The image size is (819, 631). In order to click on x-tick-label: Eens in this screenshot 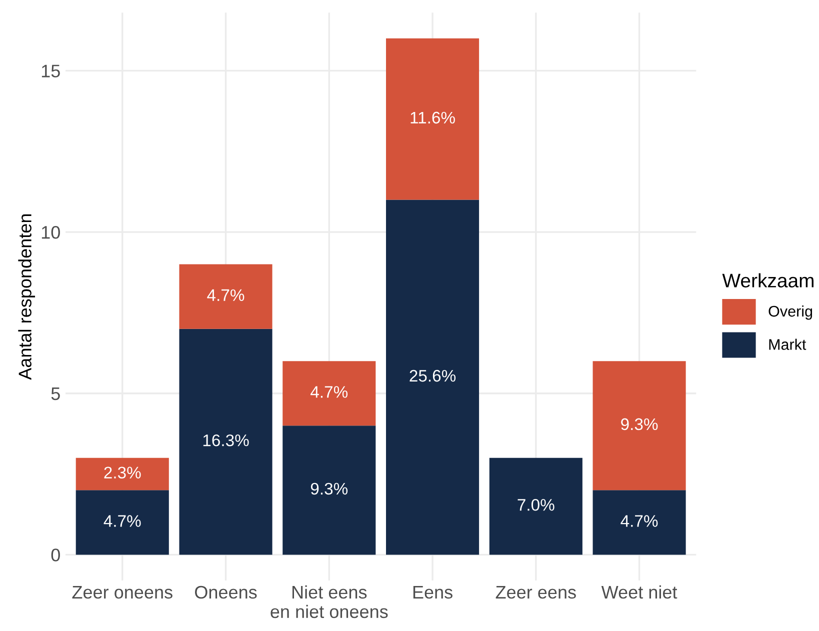, I will do `click(432, 592)`.